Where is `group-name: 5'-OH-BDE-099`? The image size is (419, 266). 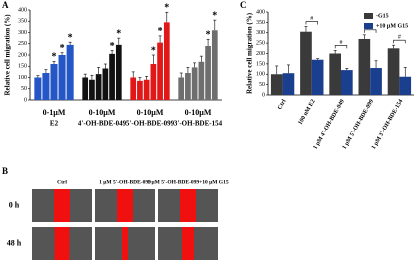 group-name: 5'-OH-BDE-099 is located at coordinates (150, 124).